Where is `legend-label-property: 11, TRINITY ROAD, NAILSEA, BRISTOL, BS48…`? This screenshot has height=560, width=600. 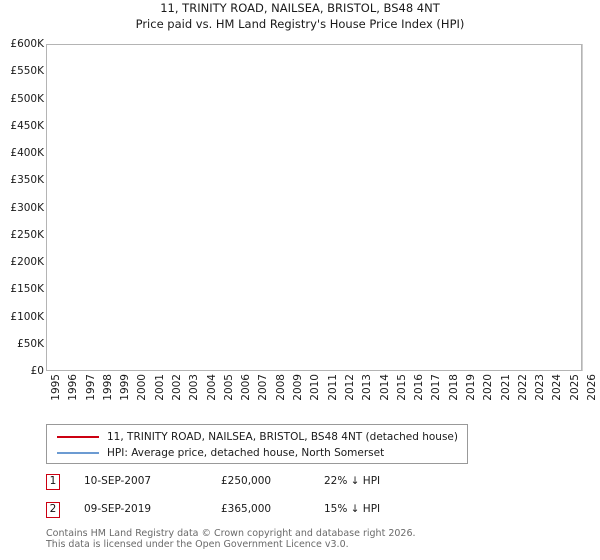
legend-label-property: 11, TRINITY ROAD, NAILSEA, BRISTOL, BS48… is located at coordinates (282, 437).